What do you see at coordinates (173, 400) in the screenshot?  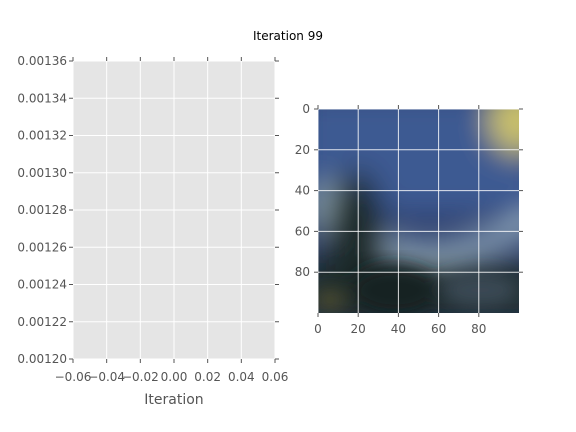 I see `x-axis-title: Iteration` at bounding box center [173, 400].